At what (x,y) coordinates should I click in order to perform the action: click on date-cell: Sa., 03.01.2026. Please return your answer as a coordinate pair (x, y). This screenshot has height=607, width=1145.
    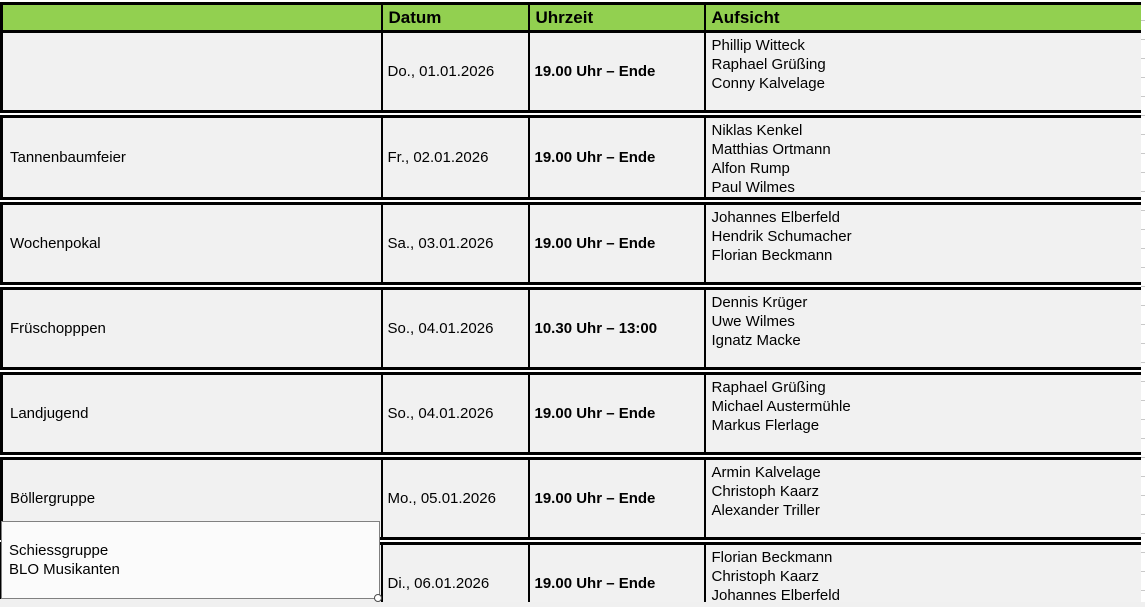
    Looking at the image, I should click on (455, 241).